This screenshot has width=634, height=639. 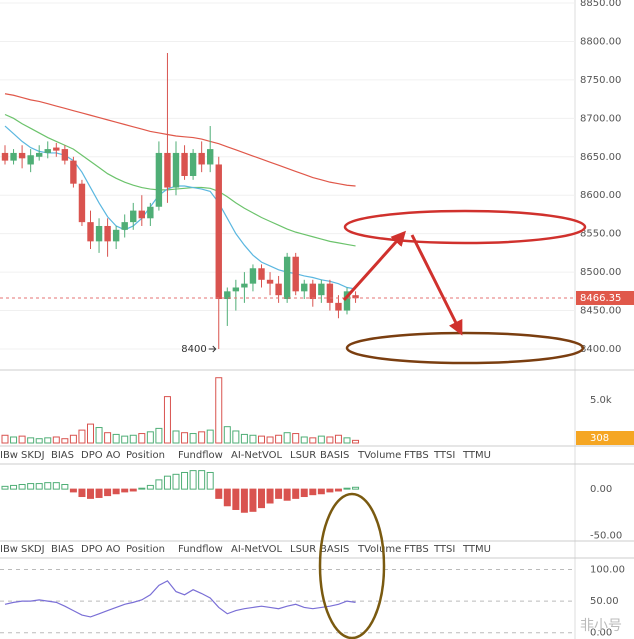 What do you see at coordinates (600, 118) in the screenshot?
I see `y-tick-label: 8700.00` at bounding box center [600, 118].